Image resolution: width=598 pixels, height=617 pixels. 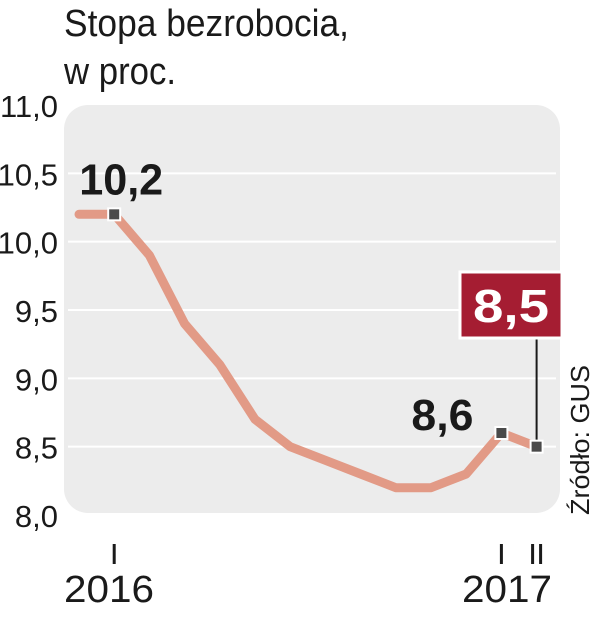 What do you see at coordinates (36, 311) in the screenshot?
I see `y-tick-label: 9,5` at bounding box center [36, 311].